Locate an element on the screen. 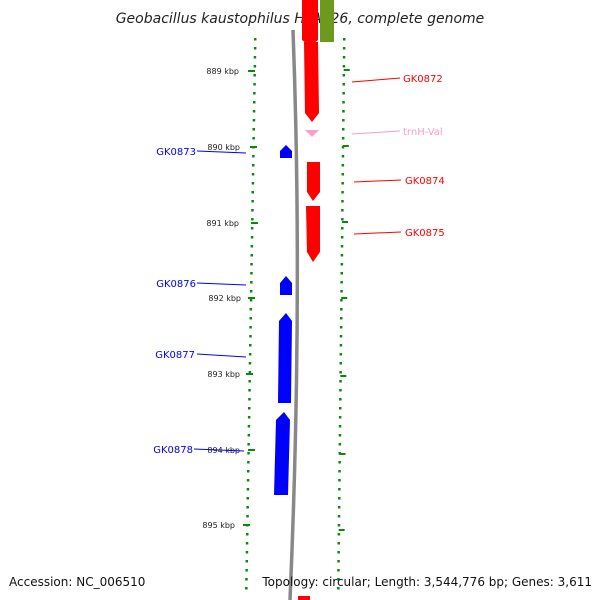 The width and height of the screenshot is (600, 600). gene-label: GK0876 is located at coordinates (176, 284).